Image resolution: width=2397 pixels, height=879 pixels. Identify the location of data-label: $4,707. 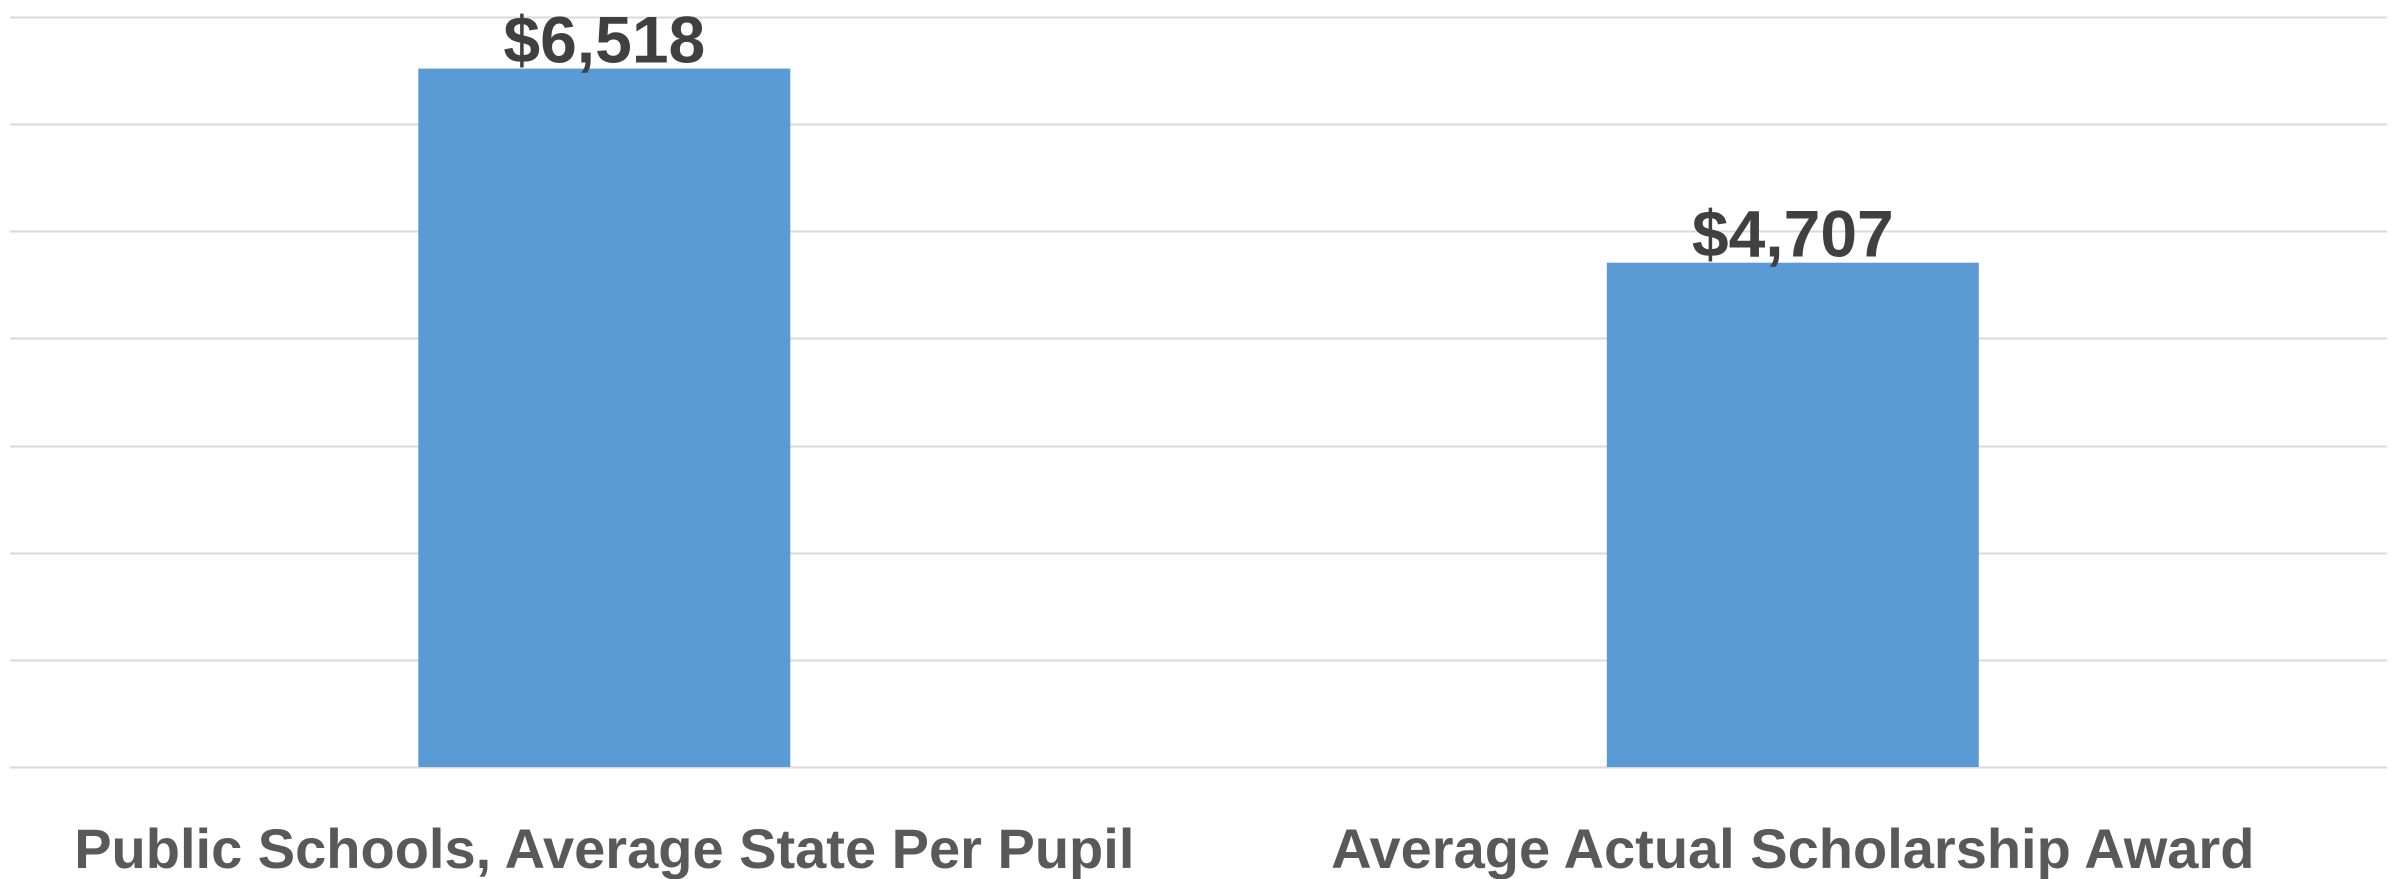
(1793, 234).